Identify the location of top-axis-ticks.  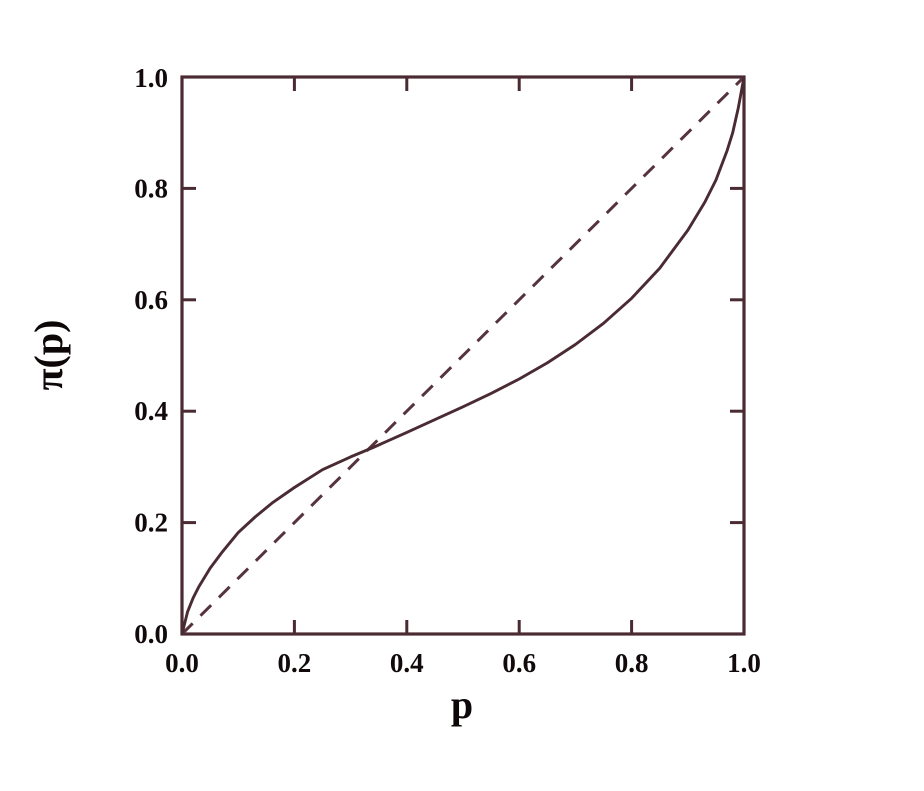
(463, 84).